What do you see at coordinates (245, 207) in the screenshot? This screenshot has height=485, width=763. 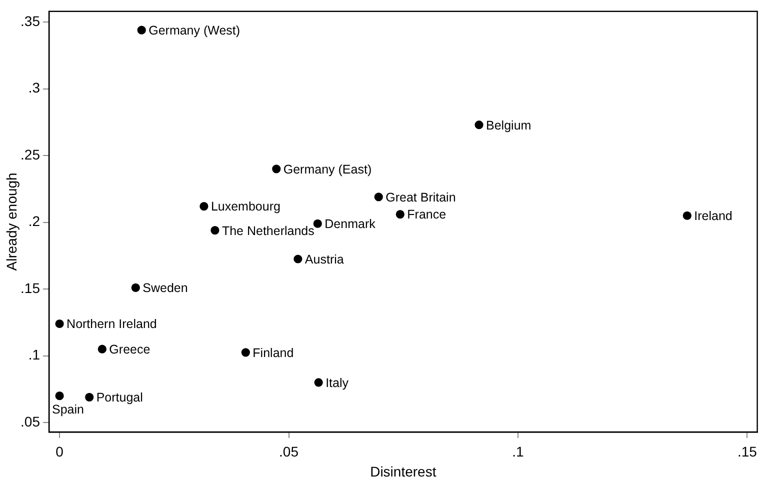 I see `annotation: Luxembourg` at bounding box center [245, 207].